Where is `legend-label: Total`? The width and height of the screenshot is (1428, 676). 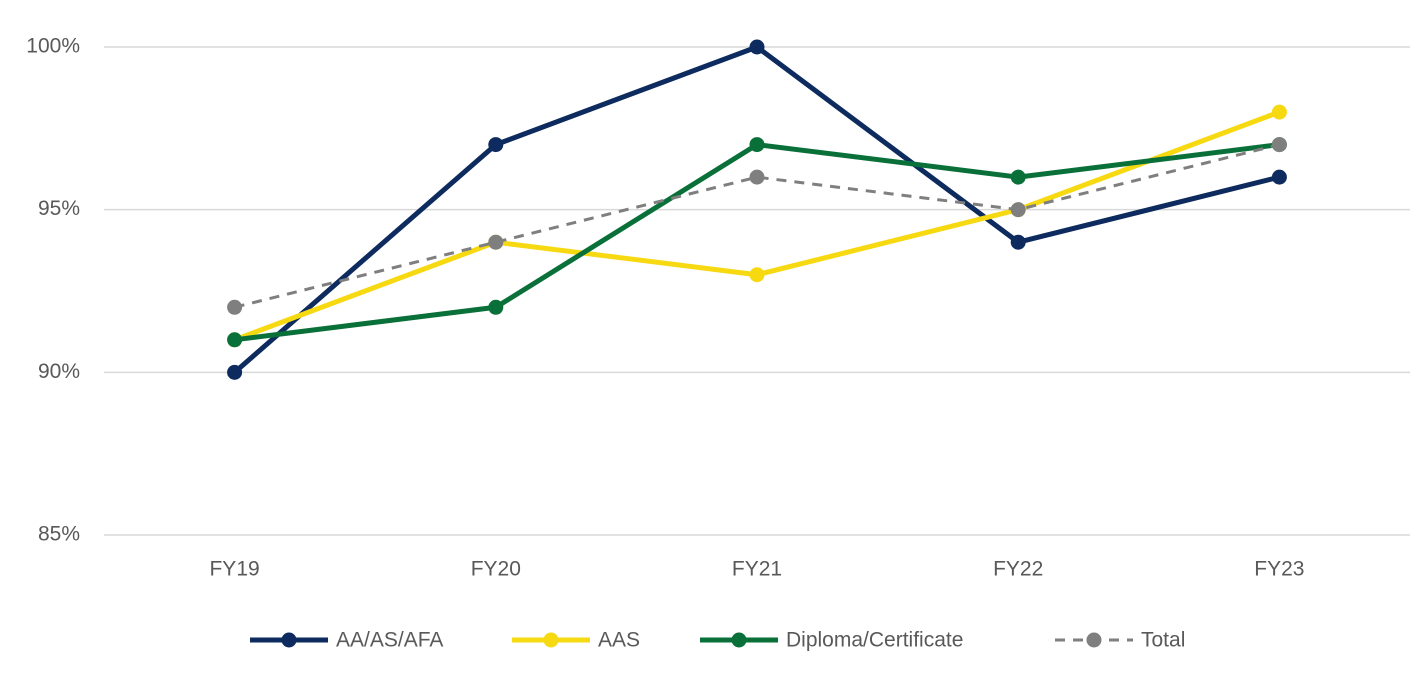 legend-label: Total is located at coordinates (1163, 640).